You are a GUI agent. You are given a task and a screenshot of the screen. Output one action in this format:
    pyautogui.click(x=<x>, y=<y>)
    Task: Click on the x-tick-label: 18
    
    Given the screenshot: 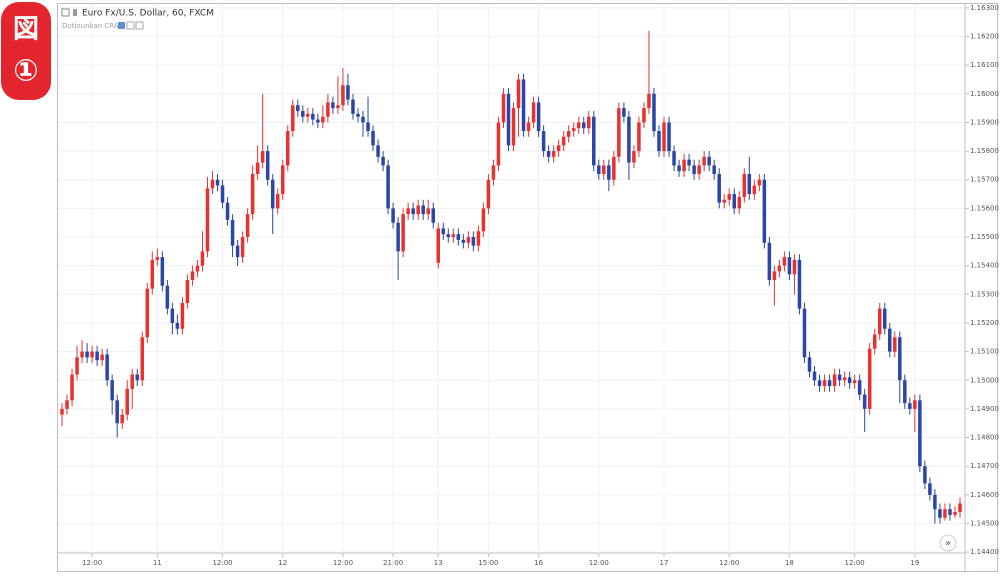 What is the action you would take?
    pyautogui.click(x=789, y=563)
    